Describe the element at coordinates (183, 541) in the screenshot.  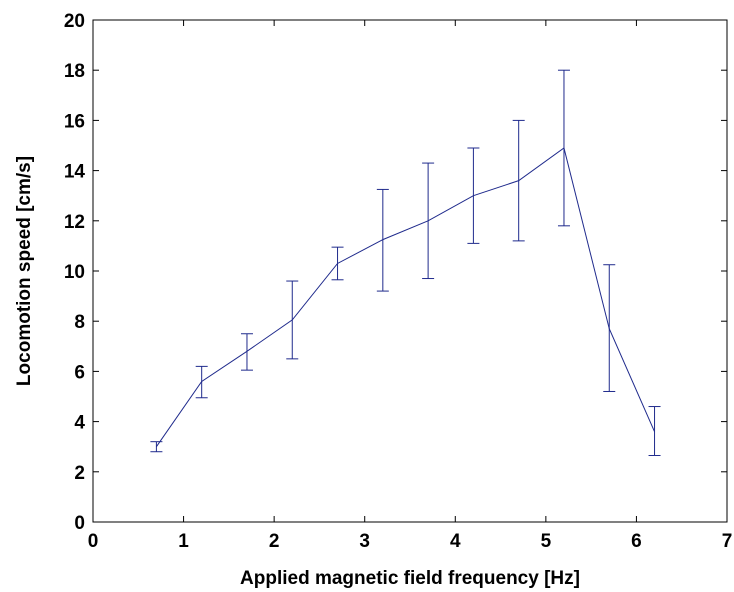
I see `x-tick-label: 1` at that location.